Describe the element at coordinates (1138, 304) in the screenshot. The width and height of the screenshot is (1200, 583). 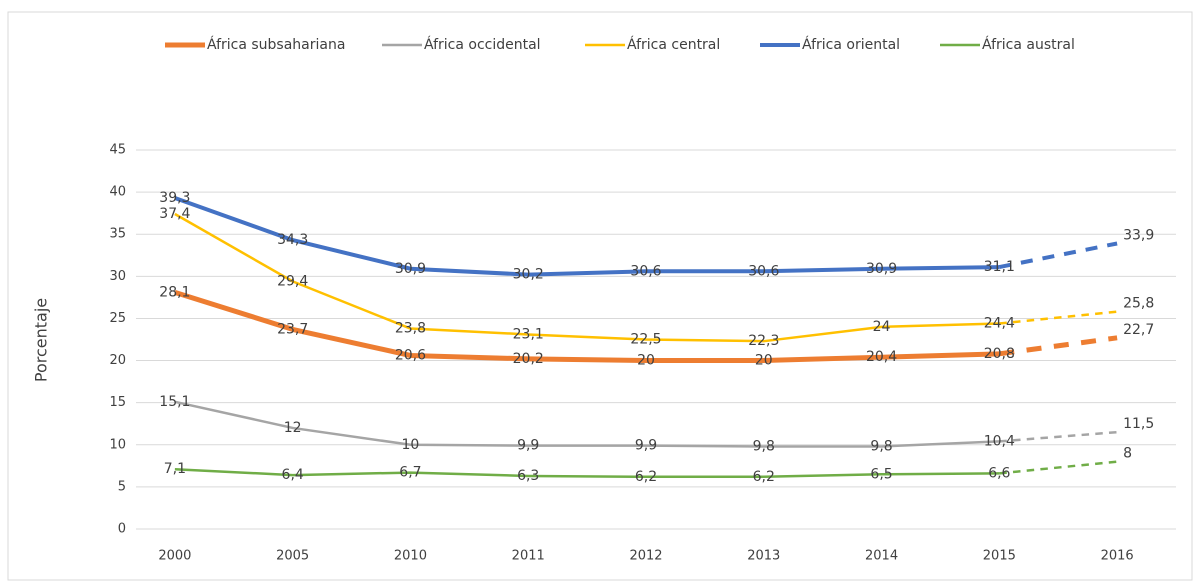
I see `data-label: 25,8` at that location.